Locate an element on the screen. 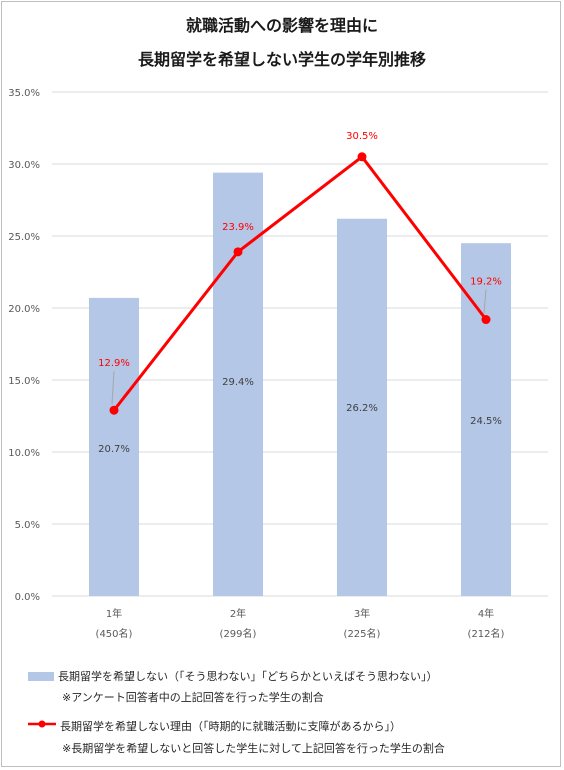 This screenshot has height=770, width=564. y-tick-label: 20.0% is located at coordinates (24, 309).